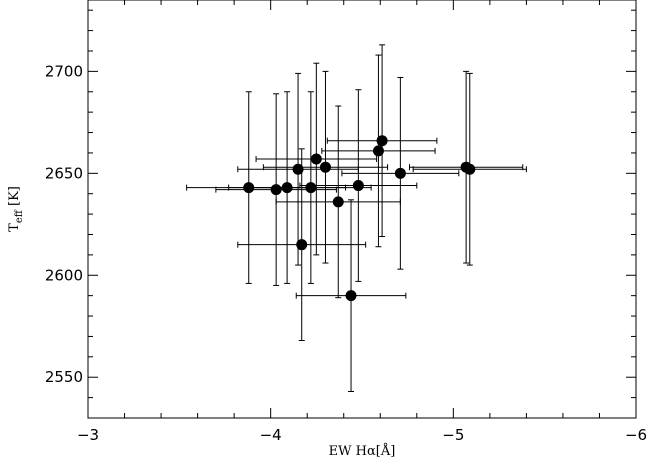 The width and height of the screenshot is (649, 460). I want to click on y-tick-label: 2700, so click(64, 71).